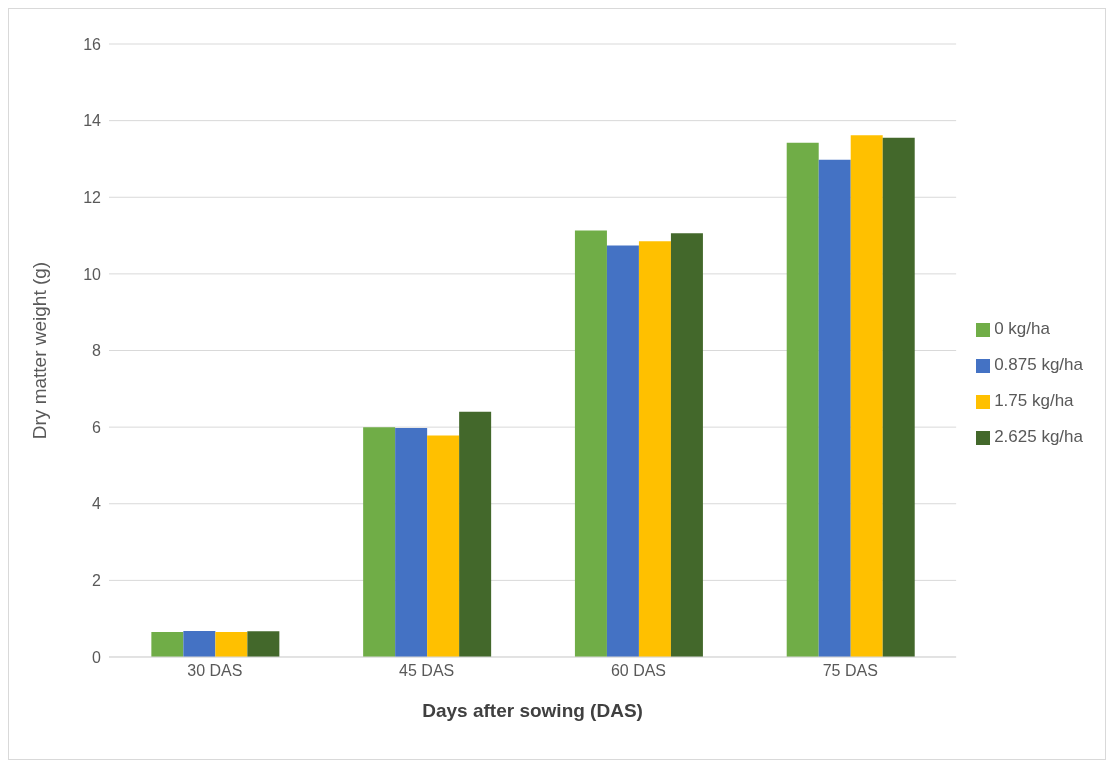 The image size is (1112, 766). I want to click on y-tick-label: 16, so click(92, 44).